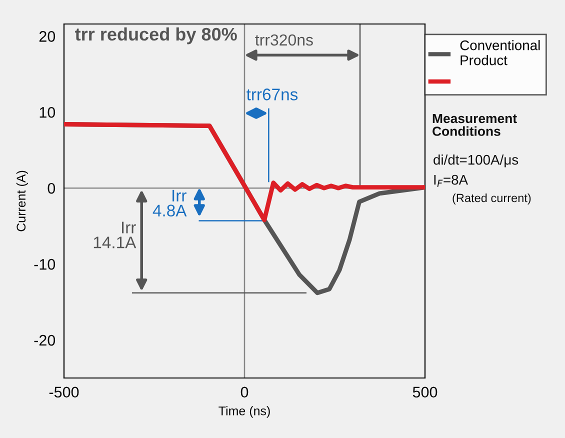  Describe the element at coordinates (45, 340) in the screenshot. I see `y-tick-label: -20` at that location.